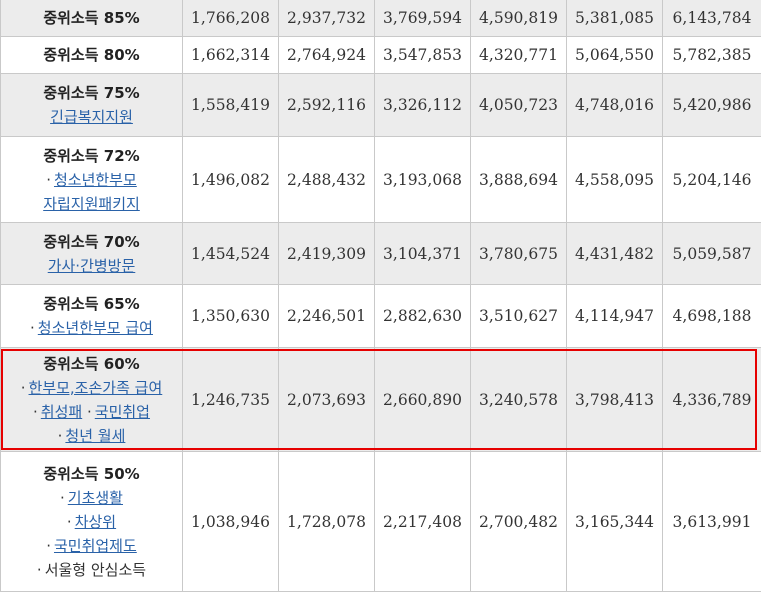 The height and width of the screenshot is (592, 761). Describe the element at coordinates (519, 254) in the screenshot. I see `value-cell: 3,780,675` at that location.